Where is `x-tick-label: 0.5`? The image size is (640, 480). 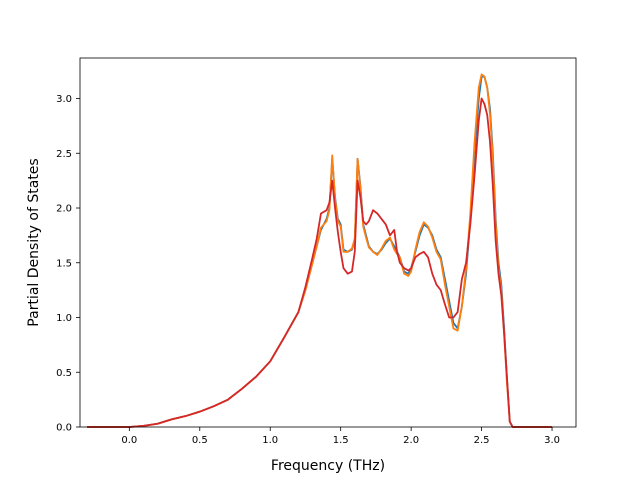
x-tick-label: 0.5 is located at coordinates (200, 440).